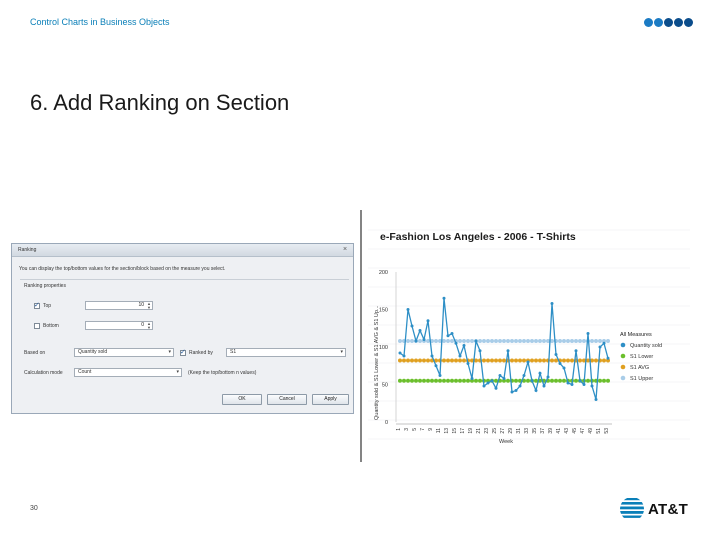 This screenshot has width=720, height=540. I want to click on based-on-label: Based on, so click(35, 353).